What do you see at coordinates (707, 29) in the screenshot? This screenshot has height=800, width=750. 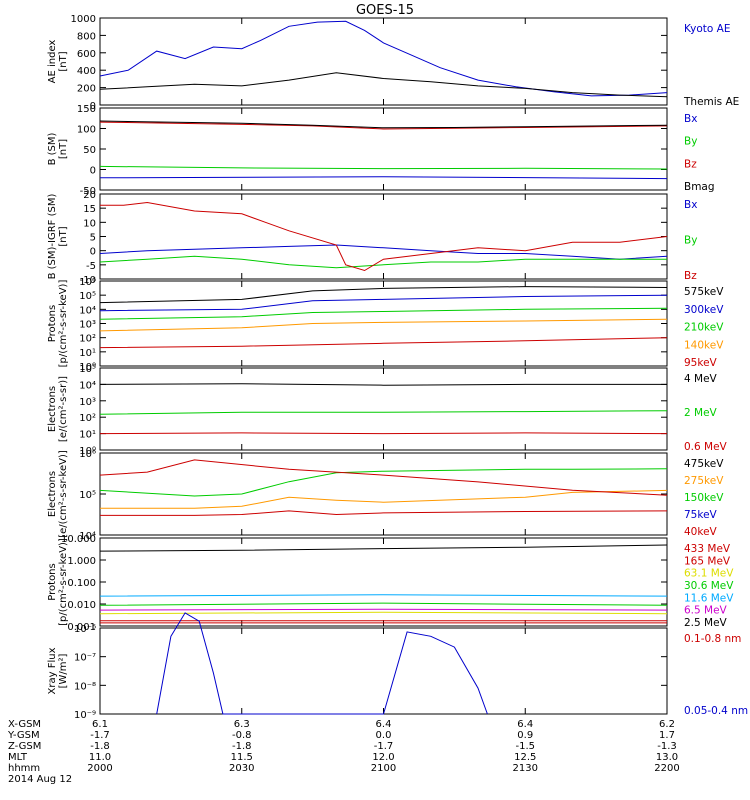 I see `legend-label-1-1: Kyoto AE` at bounding box center [707, 29].